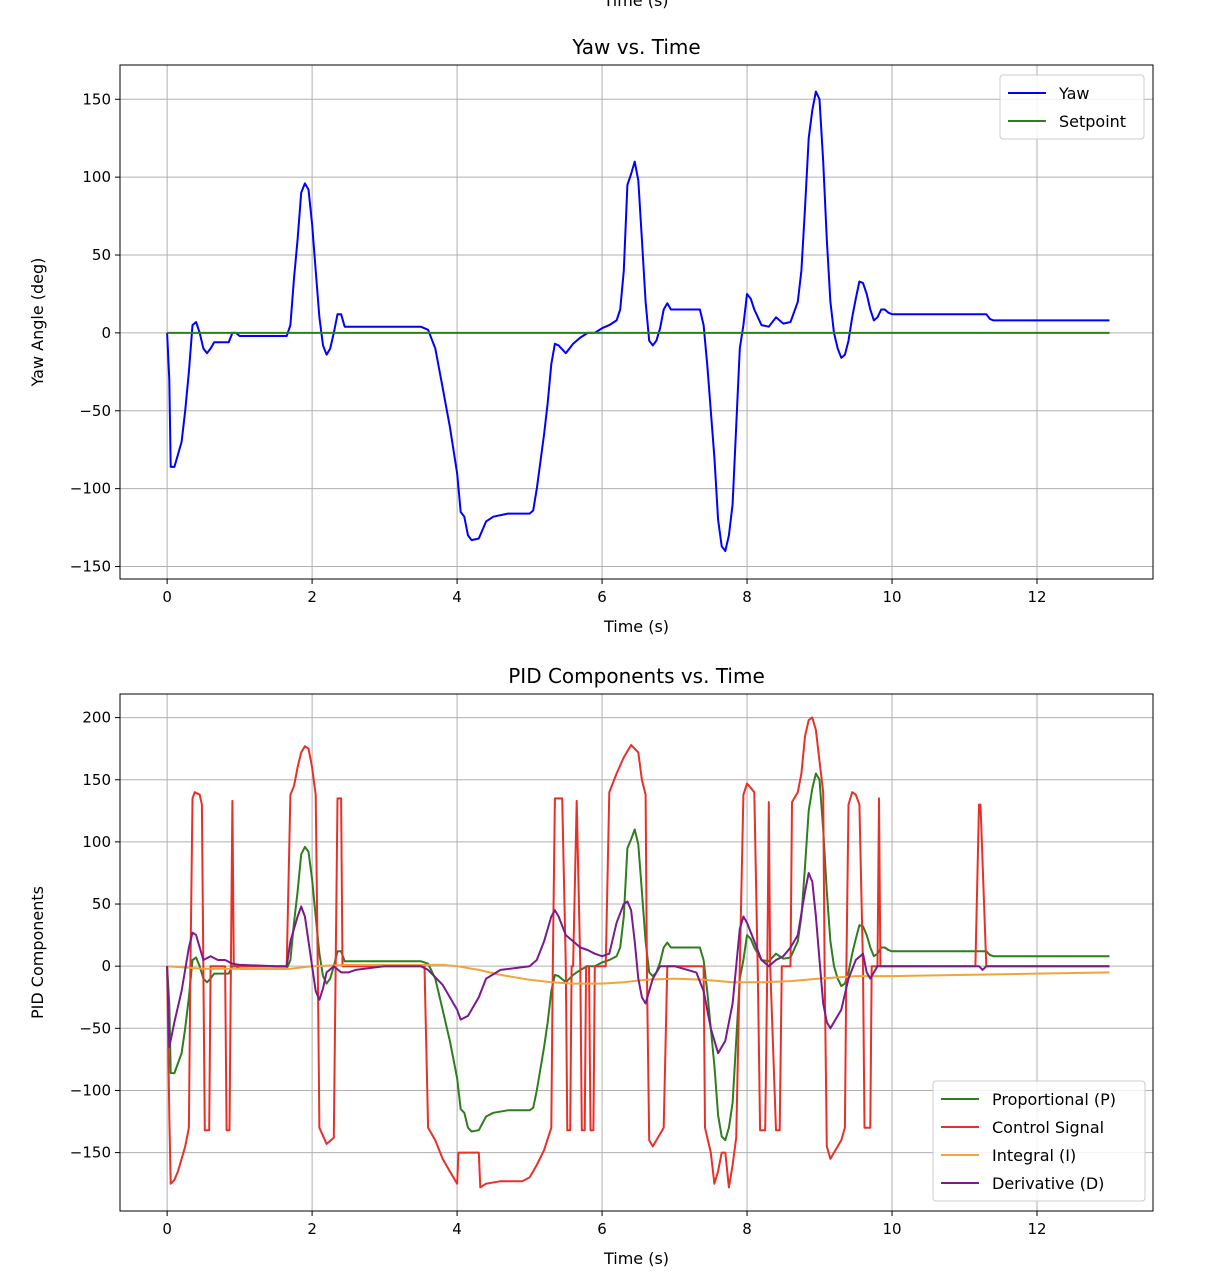 The image size is (1216, 1284). Describe the element at coordinates (636, 5) in the screenshot. I see `clipped-axis-label: Time (s)` at that location.